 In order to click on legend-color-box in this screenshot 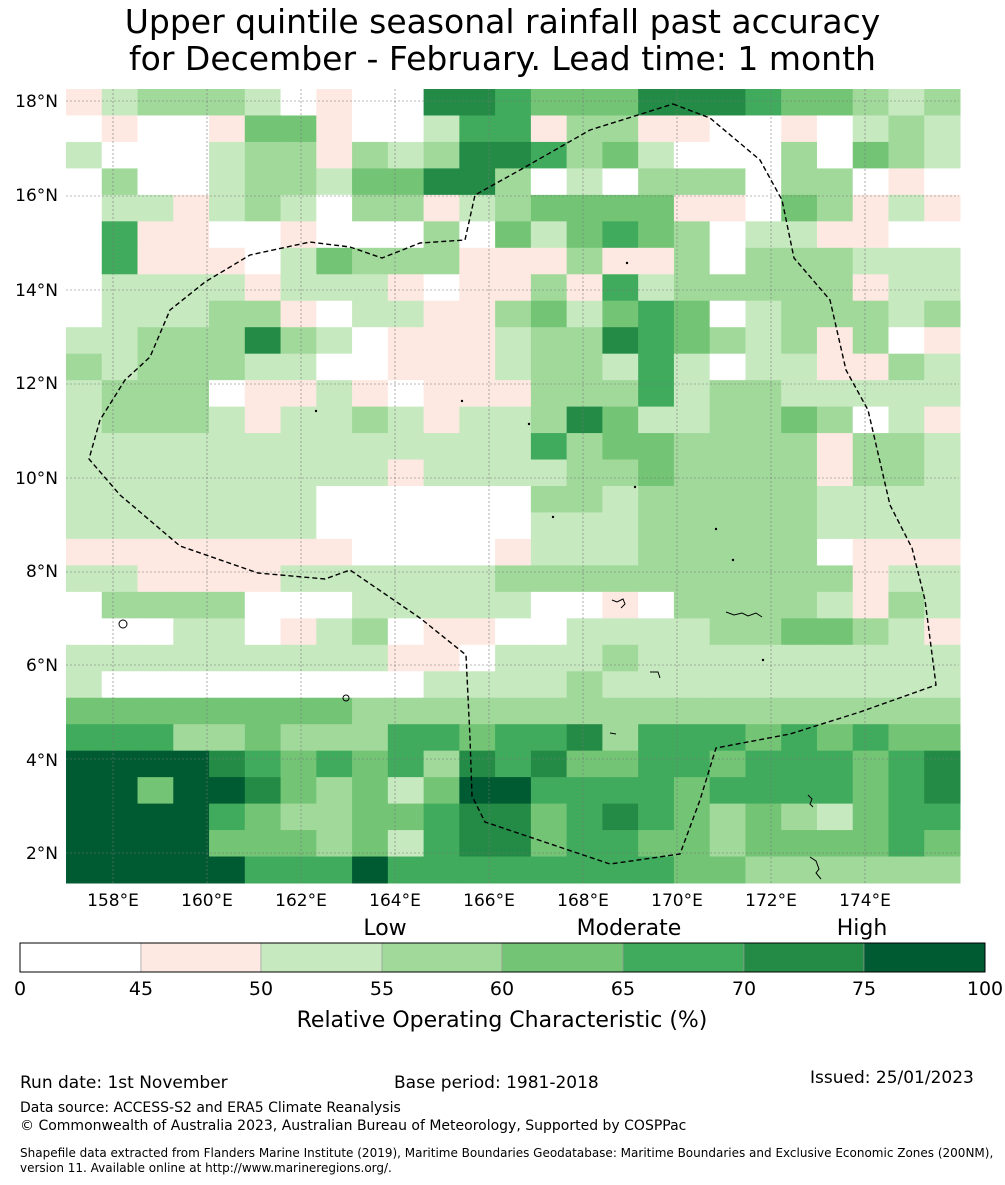, I will do `click(683, 957)`.